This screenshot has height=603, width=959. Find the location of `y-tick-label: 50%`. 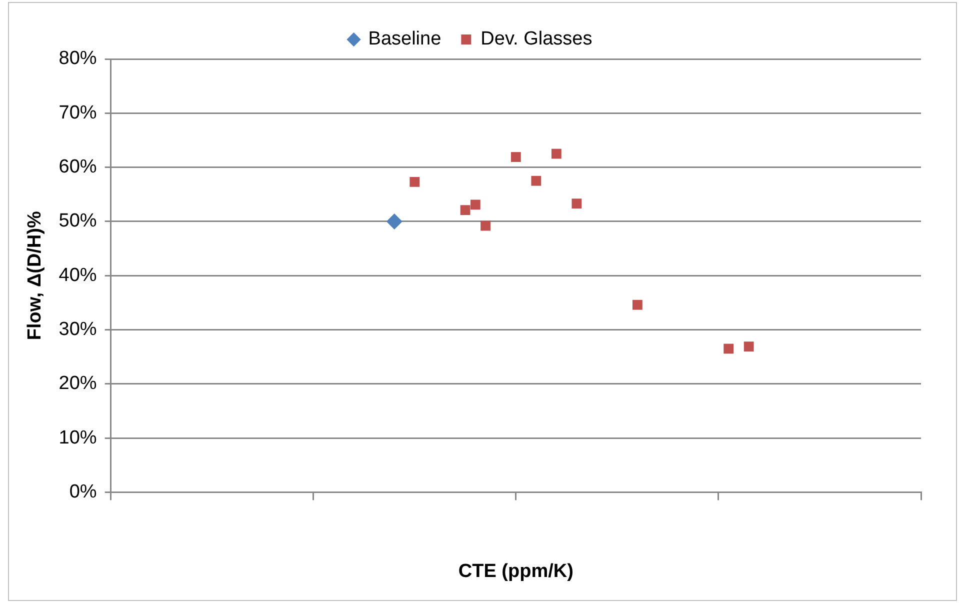

y-tick-label: 50% is located at coordinates (77, 221).